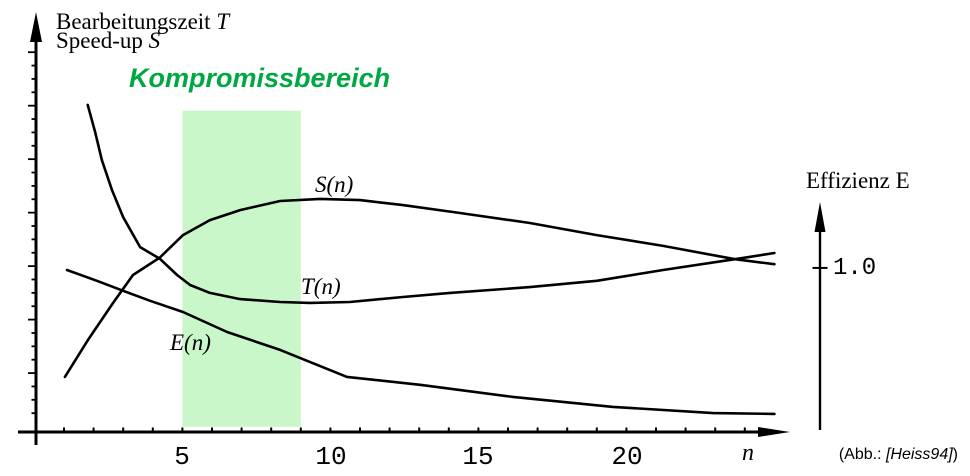  Describe the element at coordinates (182, 457) in the screenshot. I see `x-tick-label-5: 5` at that location.